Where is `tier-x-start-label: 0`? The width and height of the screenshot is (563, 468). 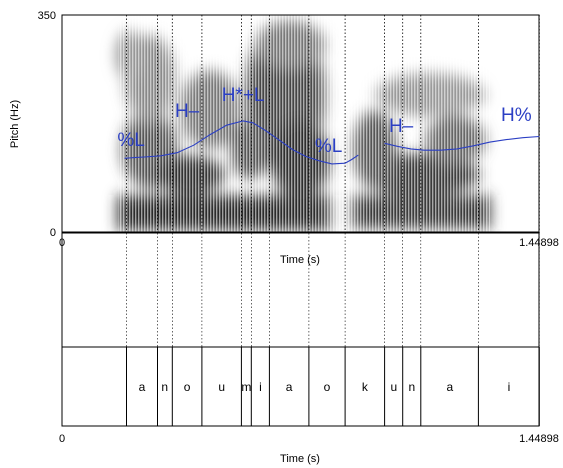 tier-x-start-label: 0 is located at coordinates (62, 439).